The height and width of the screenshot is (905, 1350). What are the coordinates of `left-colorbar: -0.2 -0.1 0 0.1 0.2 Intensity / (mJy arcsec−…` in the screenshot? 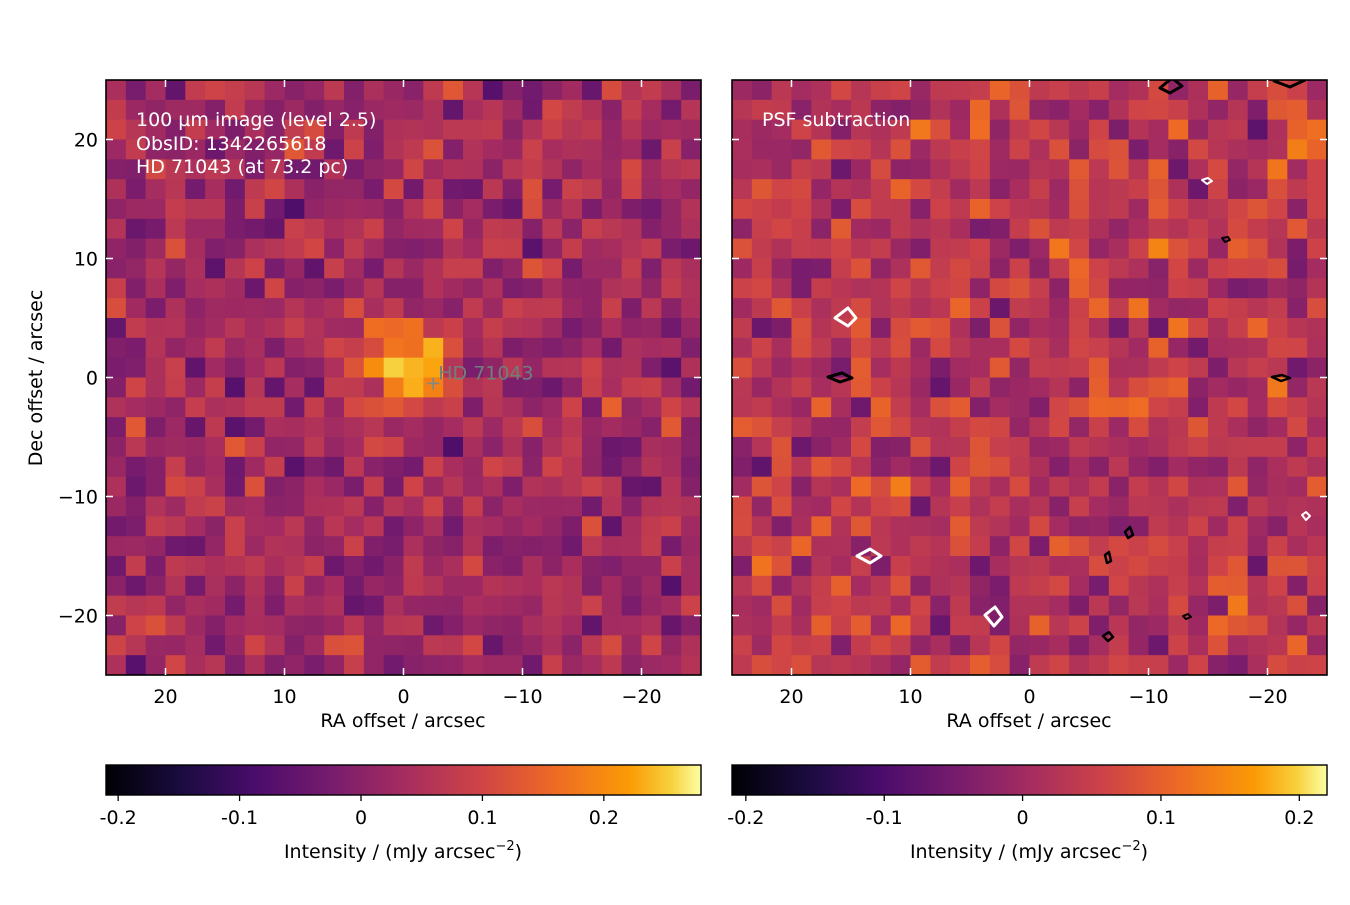 It's located at (401, 813).